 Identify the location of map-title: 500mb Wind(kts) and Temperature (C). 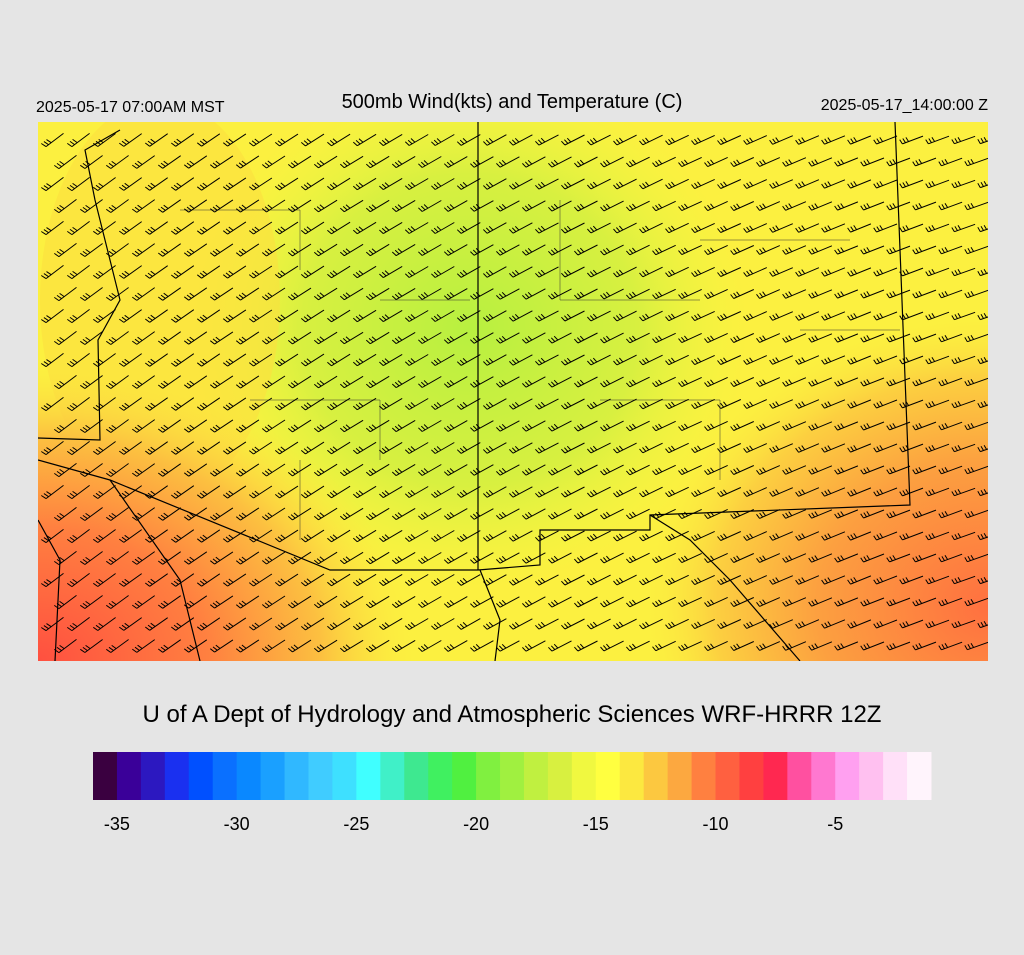
(512, 102).